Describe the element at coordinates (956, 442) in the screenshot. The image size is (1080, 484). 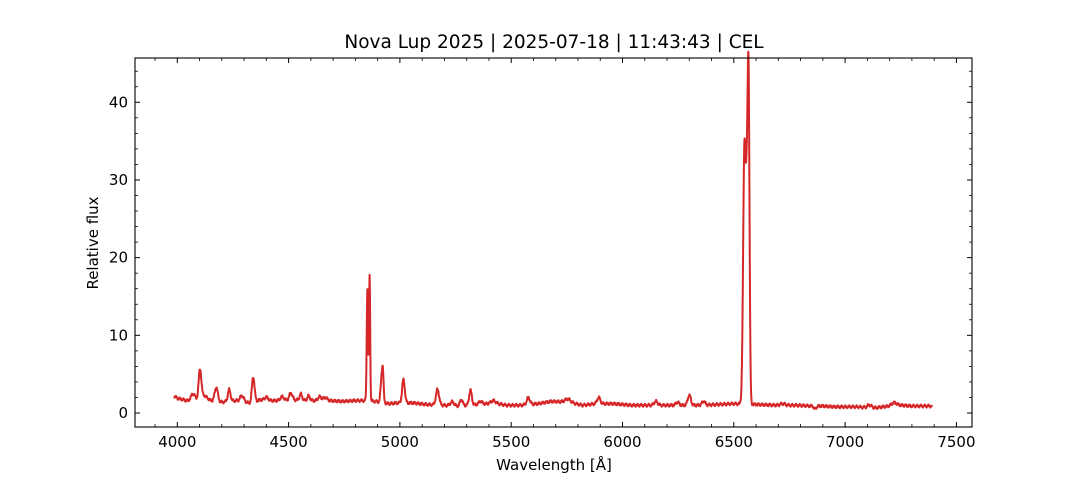
I see `x-tick-label: 7500` at that location.